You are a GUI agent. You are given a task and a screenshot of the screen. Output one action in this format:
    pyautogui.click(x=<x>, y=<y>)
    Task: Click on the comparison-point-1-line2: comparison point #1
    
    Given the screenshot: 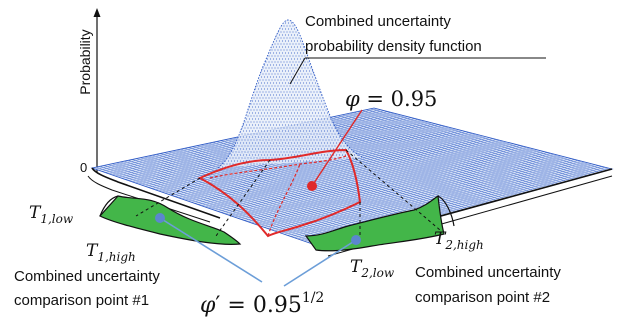 What is the action you would take?
    pyautogui.click(x=81, y=300)
    